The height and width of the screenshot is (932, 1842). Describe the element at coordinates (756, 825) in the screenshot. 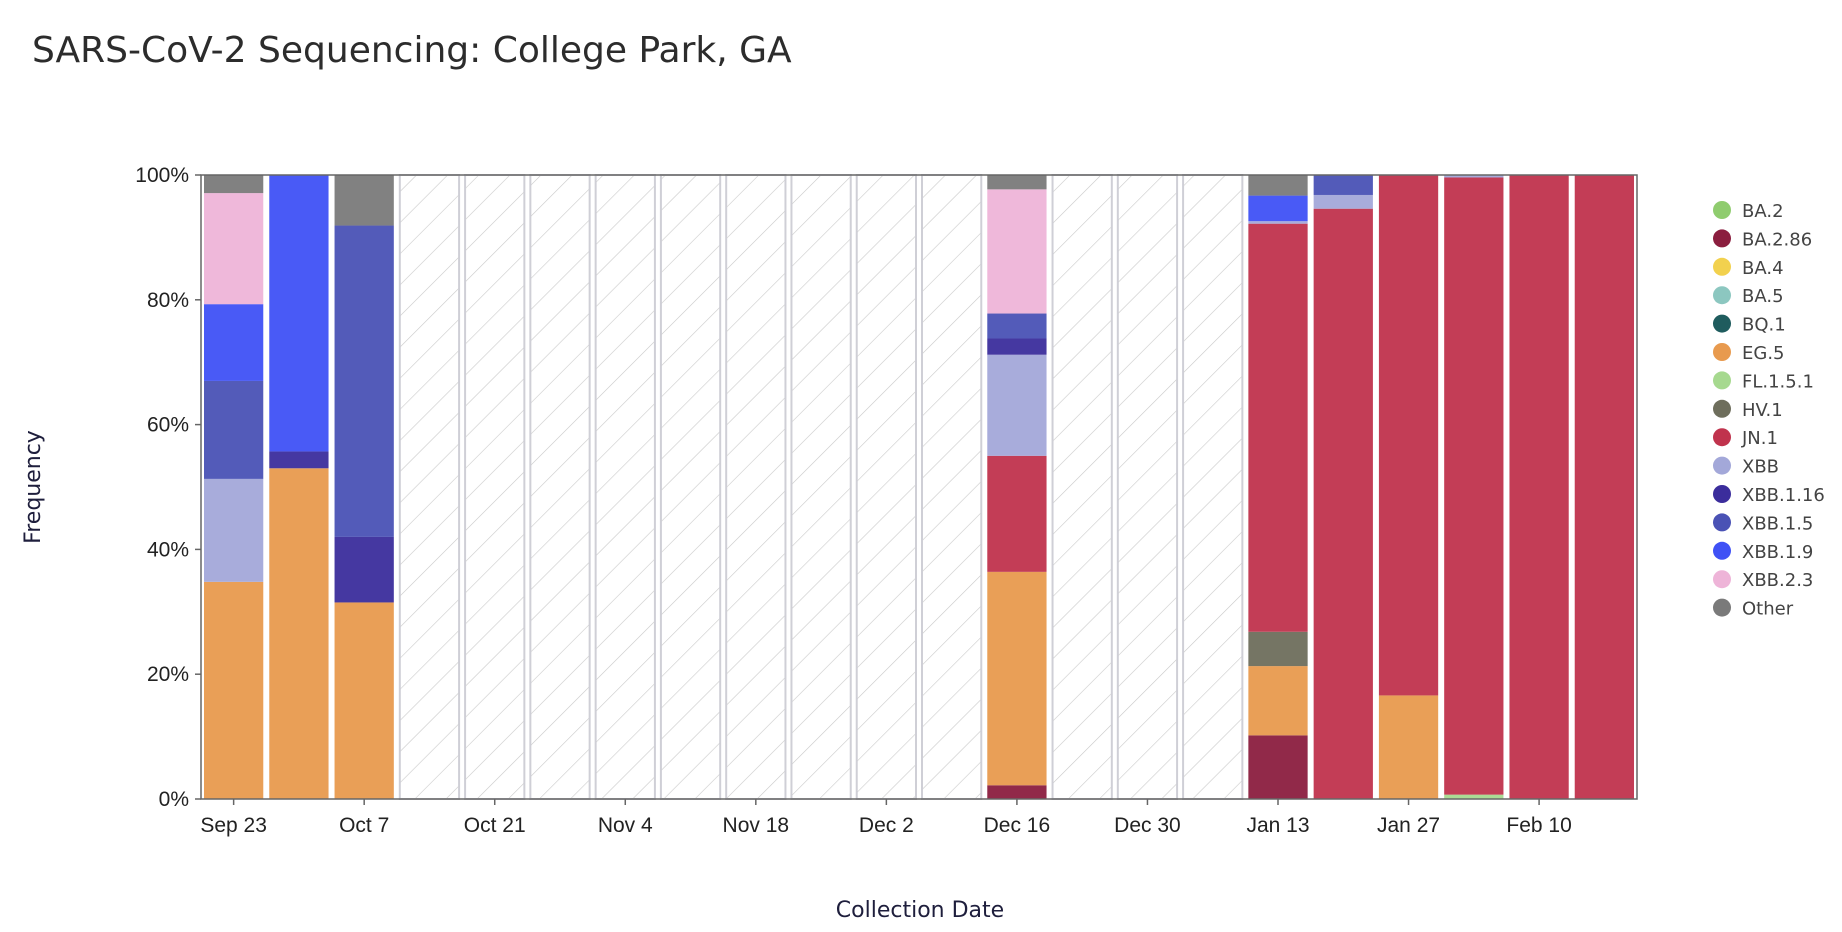

I see `x-tick-label: Nov 18` at that location.